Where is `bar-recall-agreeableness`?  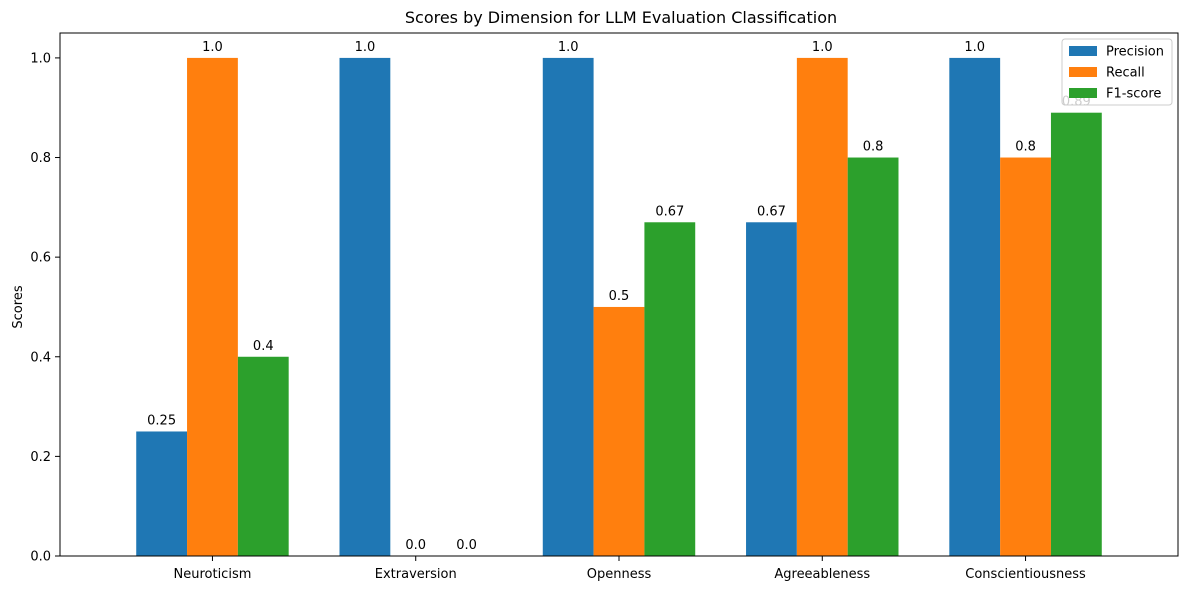
bar-recall-agreeableness is located at coordinates (822, 307).